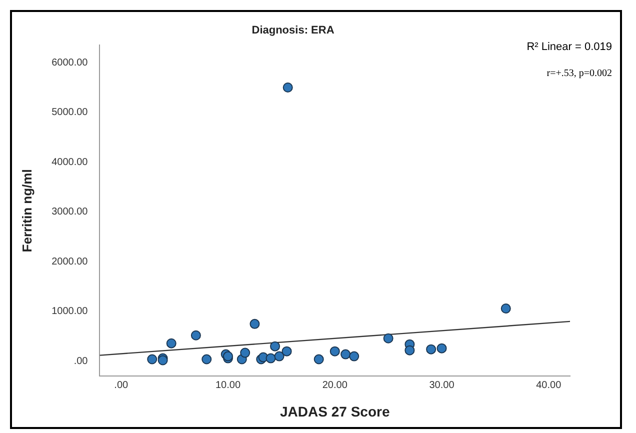  What do you see at coordinates (70, 112) in the screenshot?
I see `y-tick-label: 5000.00` at bounding box center [70, 112].